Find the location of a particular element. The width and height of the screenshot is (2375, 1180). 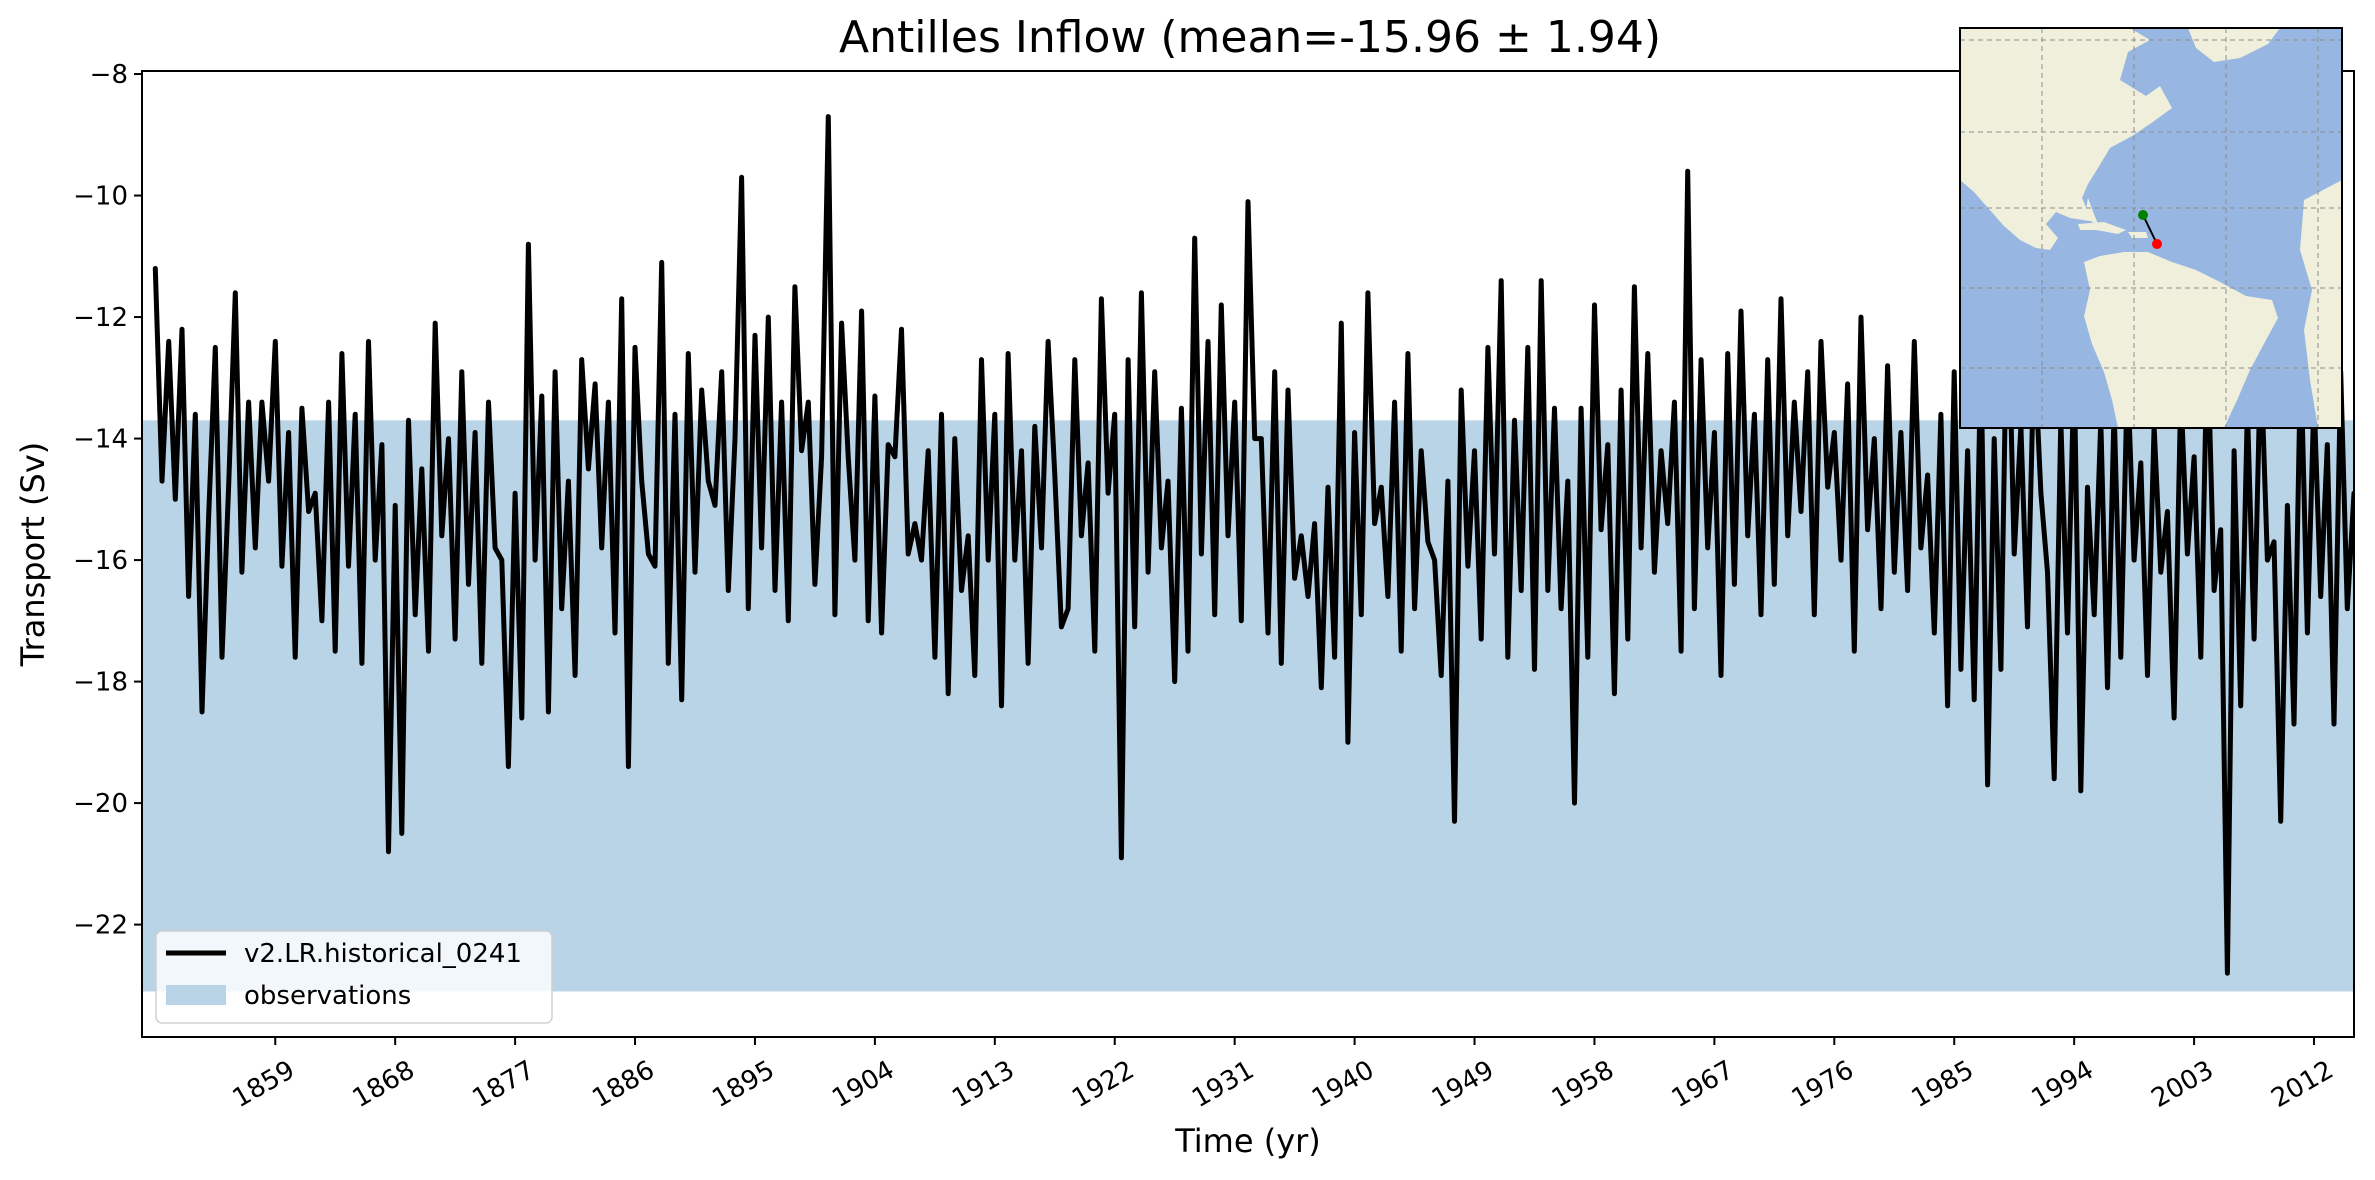

x-tick-label: 1904 is located at coordinates (863, 1084).